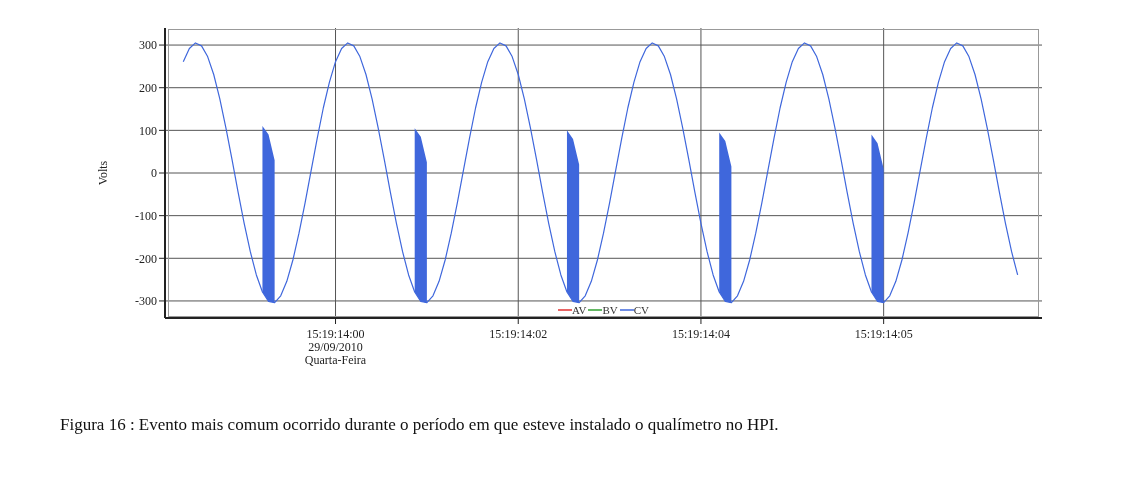 The height and width of the screenshot is (483, 1146). Describe the element at coordinates (103, 173) in the screenshot. I see `y-axis-title: Volts` at that location.